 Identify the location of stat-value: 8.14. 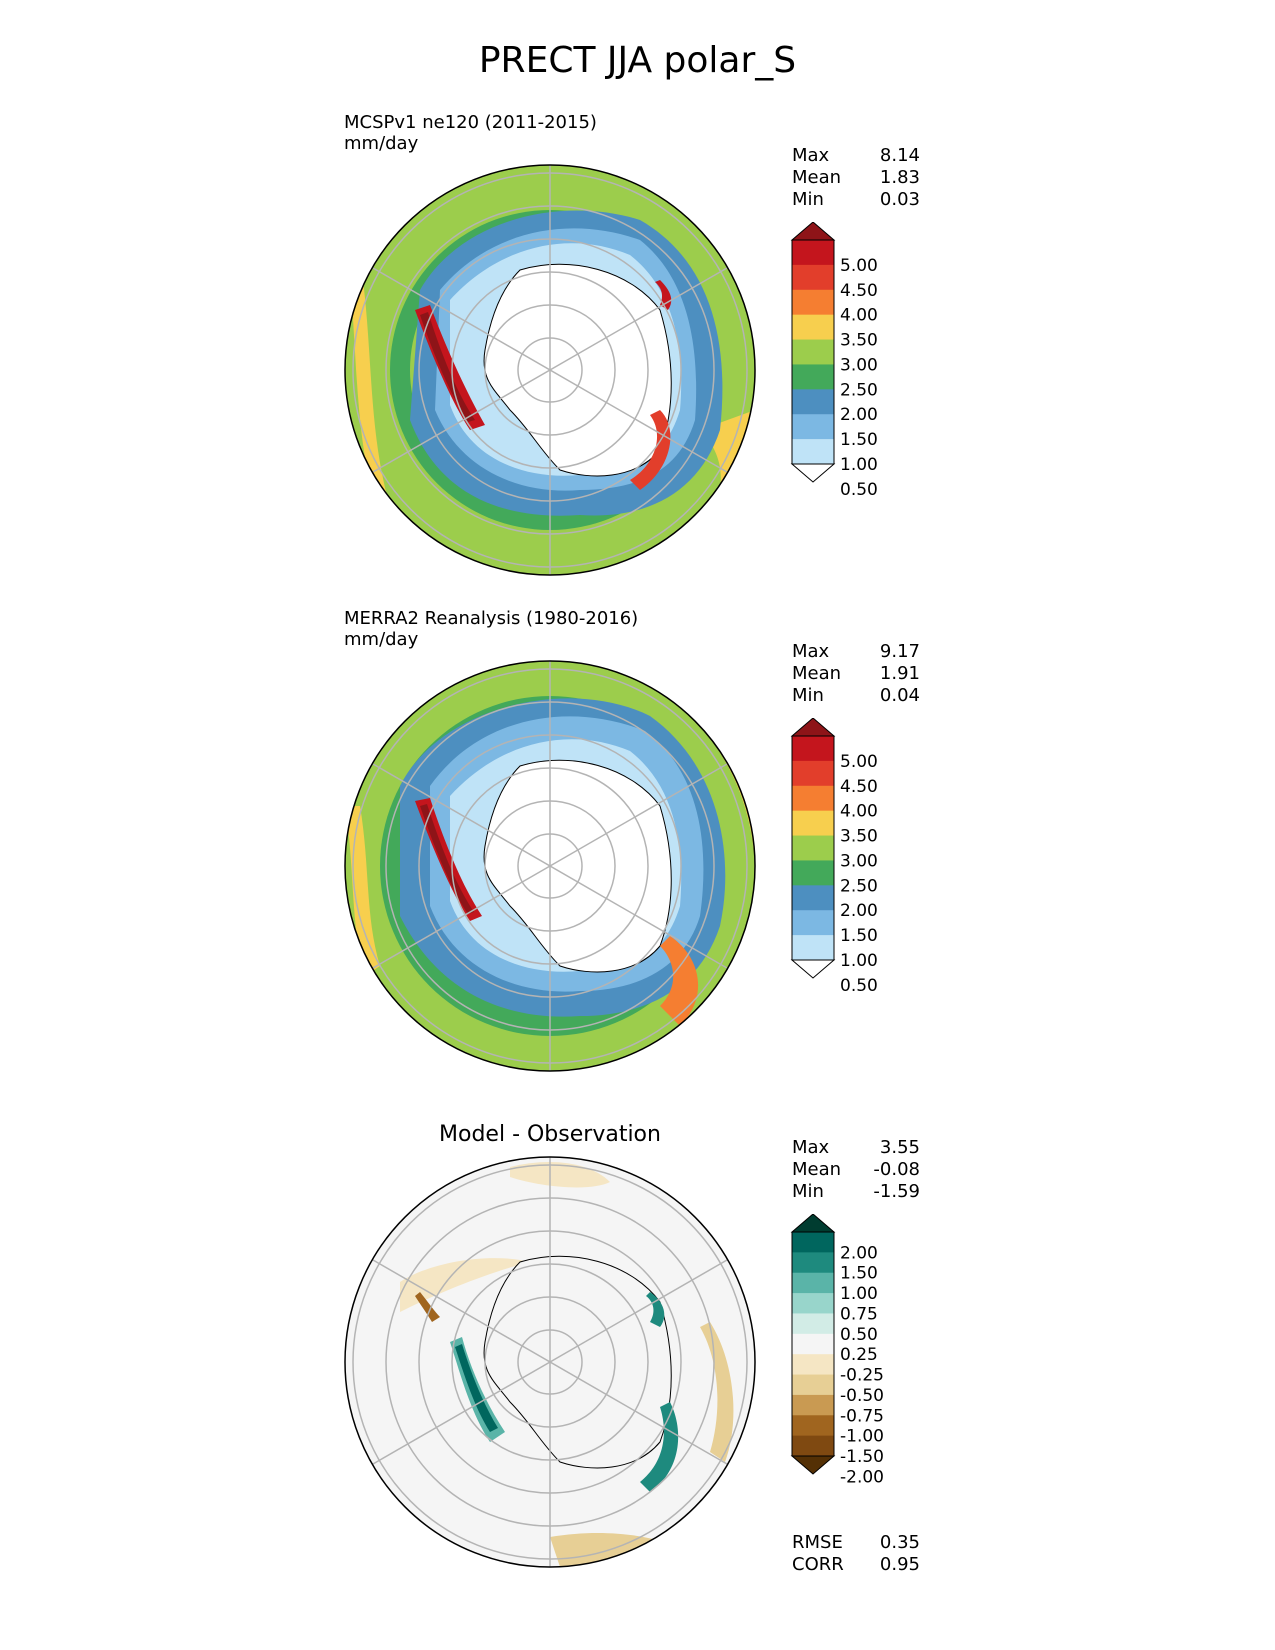
(899, 155).